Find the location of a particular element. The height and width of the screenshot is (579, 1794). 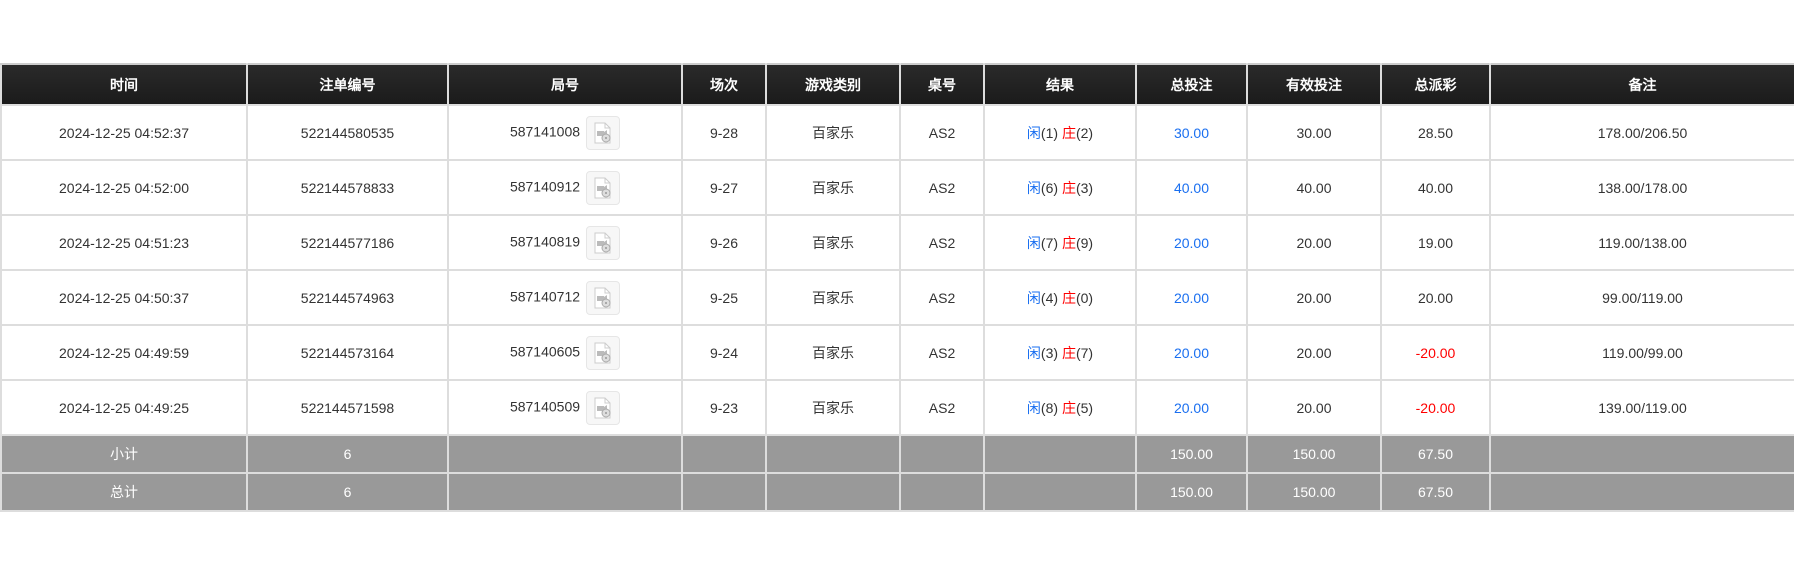

total-label: 总计 is located at coordinates (124, 492).